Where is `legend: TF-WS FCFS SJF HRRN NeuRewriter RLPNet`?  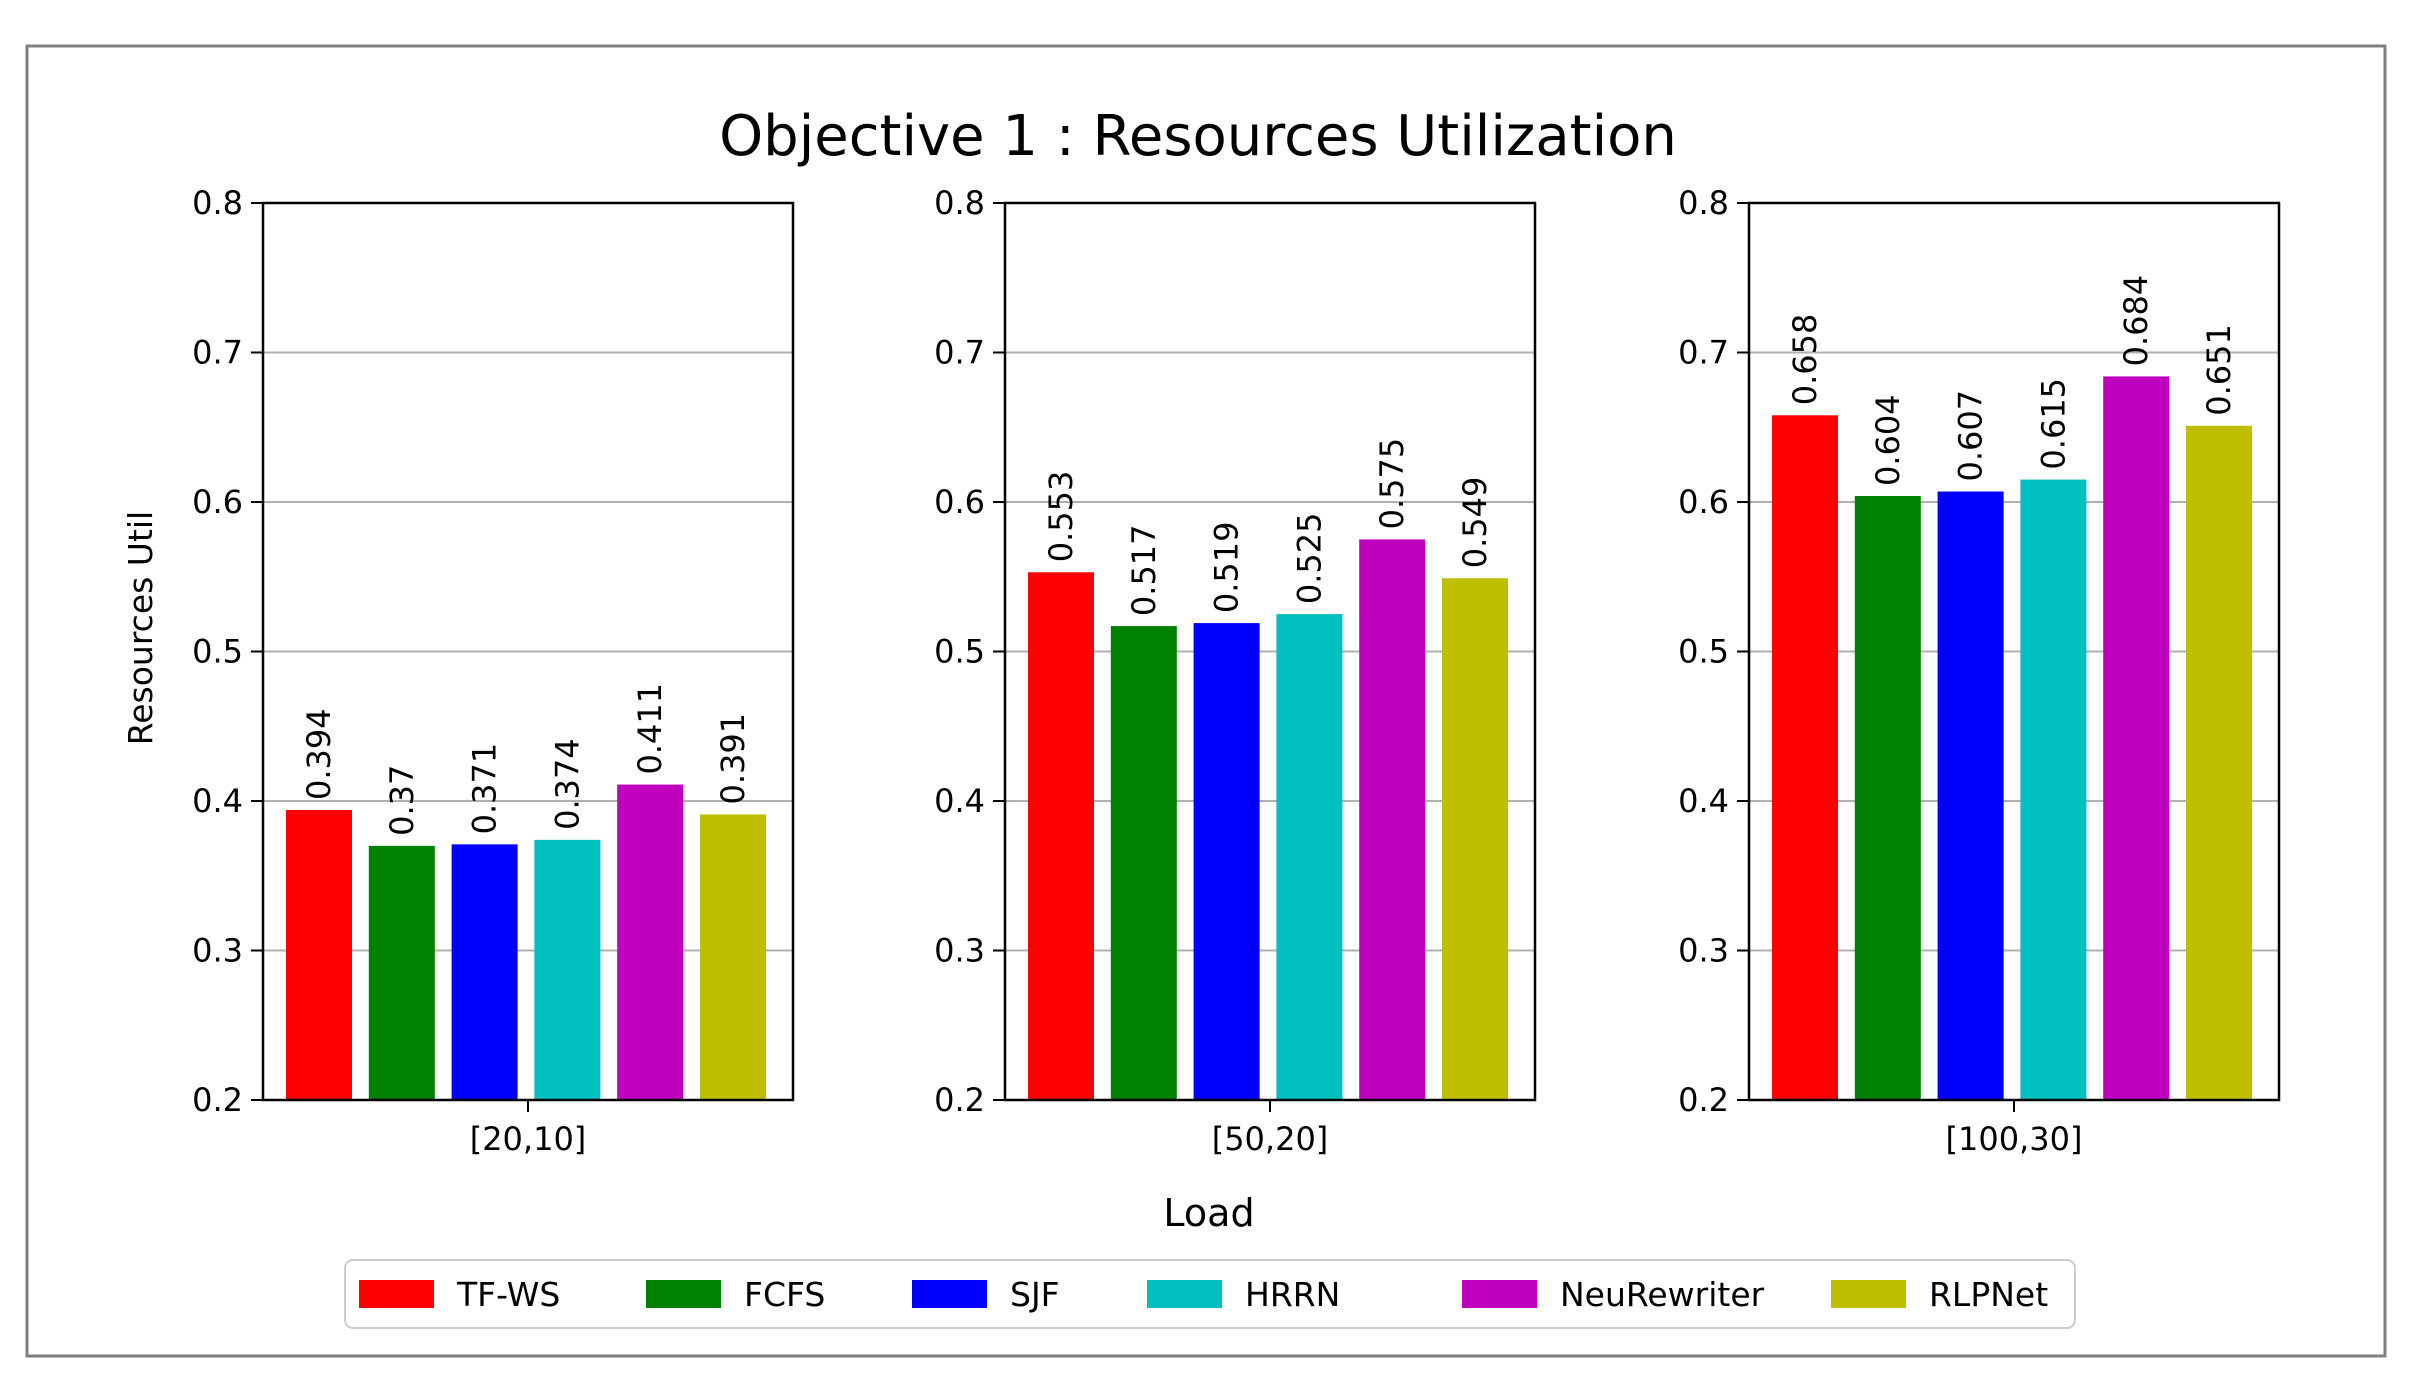 legend: TF-WS FCFS SJF HRRN NeuRewriter RLPNet is located at coordinates (1210, 1294).